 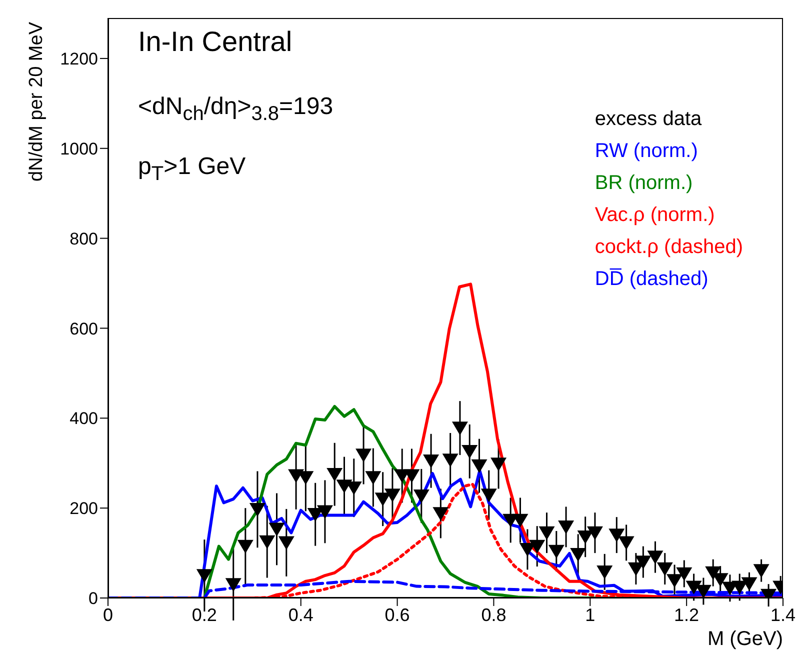 What do you see at coordinates (590, 614) in the screenshot?
I see `x-tick-label: 1` at bounding box center [590, 614].